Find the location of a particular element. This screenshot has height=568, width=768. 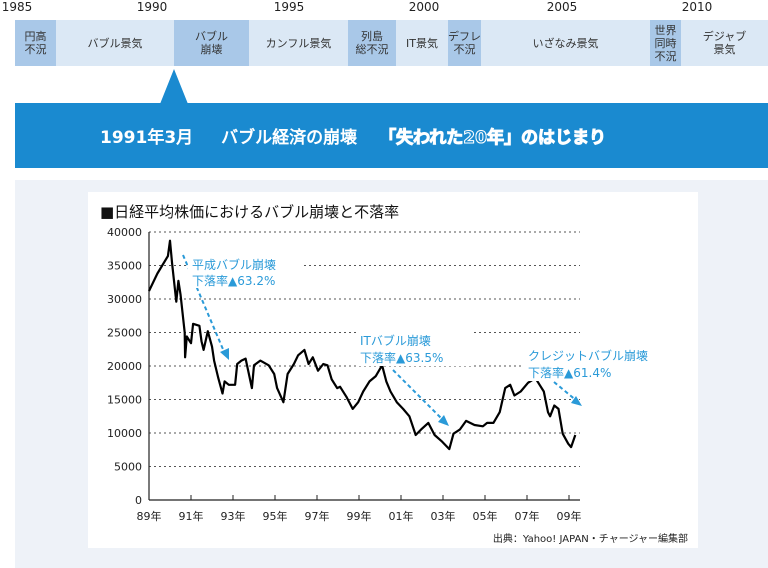

year-label: 1985 is located at coordinates (17, 7).